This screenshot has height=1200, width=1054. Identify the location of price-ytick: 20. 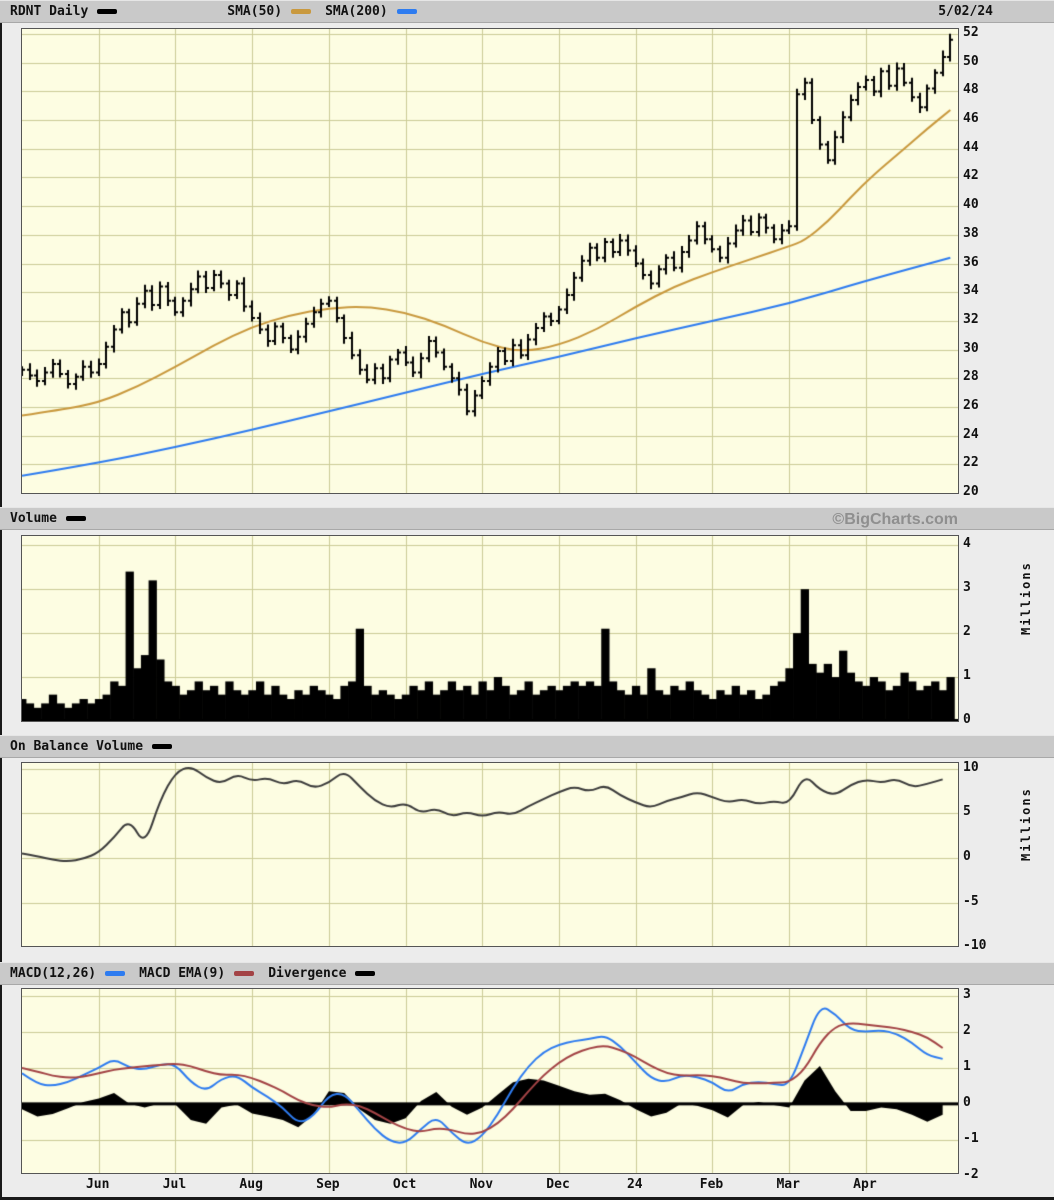
(971, 491).